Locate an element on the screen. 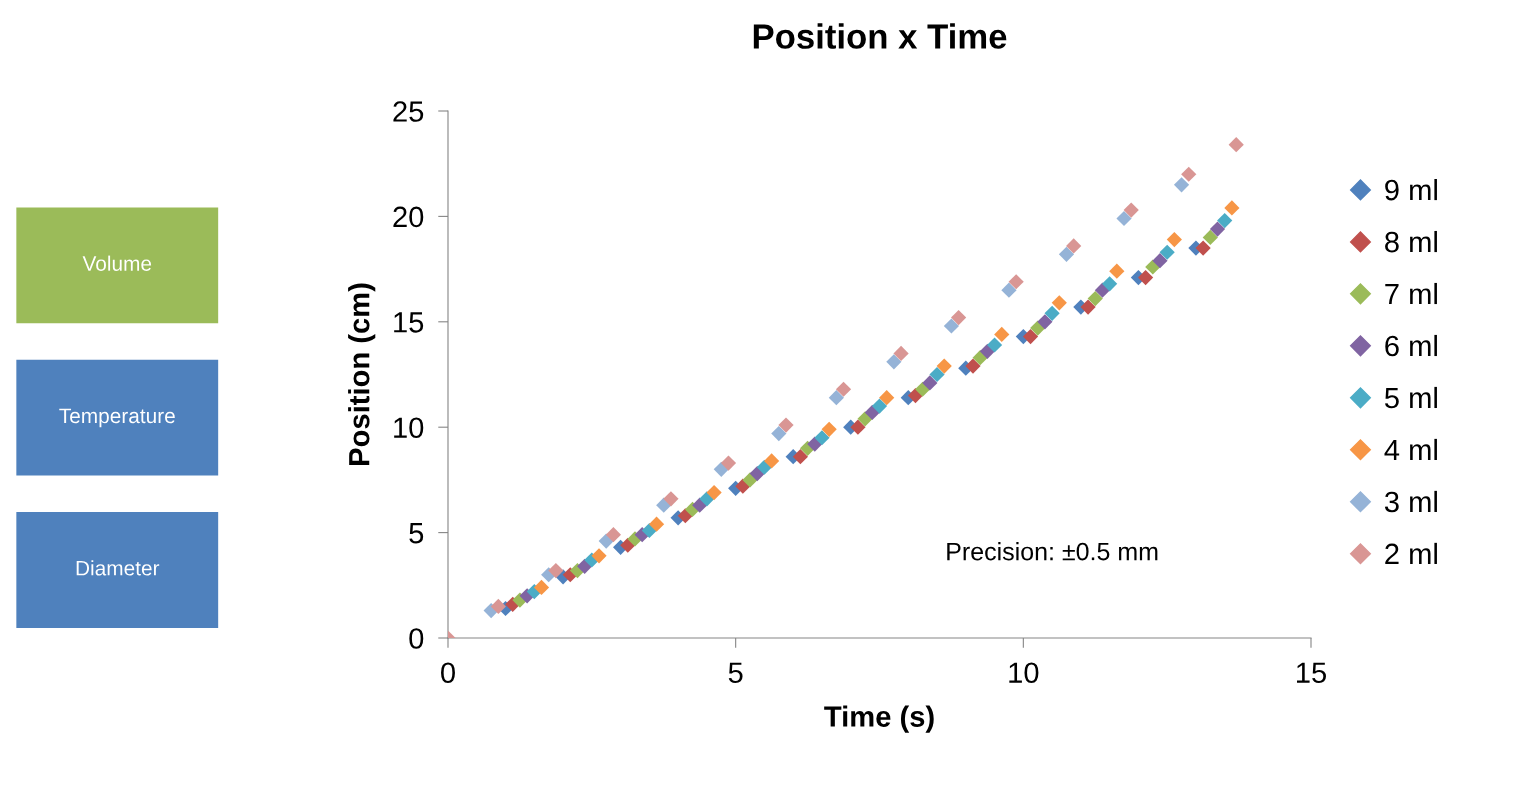 The height and width of the screenshot is (788, 1513). legend-label: 2 ml is located at coordinates (1411, 553).